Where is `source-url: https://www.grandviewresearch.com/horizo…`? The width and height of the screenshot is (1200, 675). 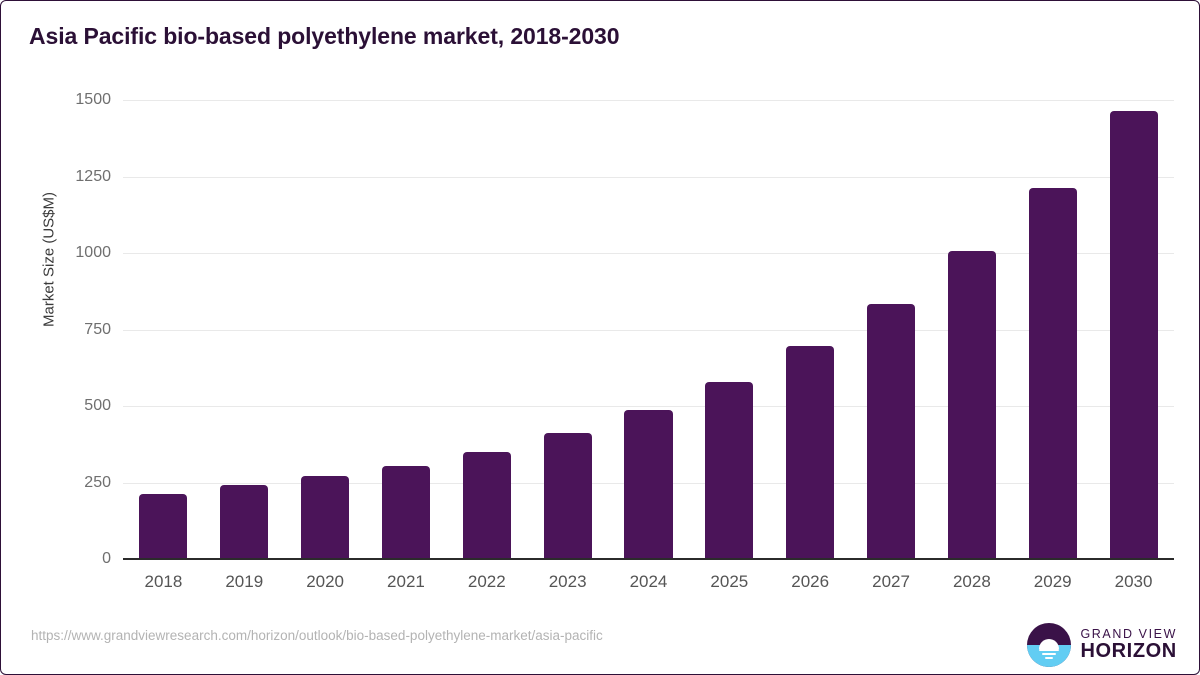 source-url: https://www.grandviewresearch.com/horizo… is located at coordinates (317, 635).